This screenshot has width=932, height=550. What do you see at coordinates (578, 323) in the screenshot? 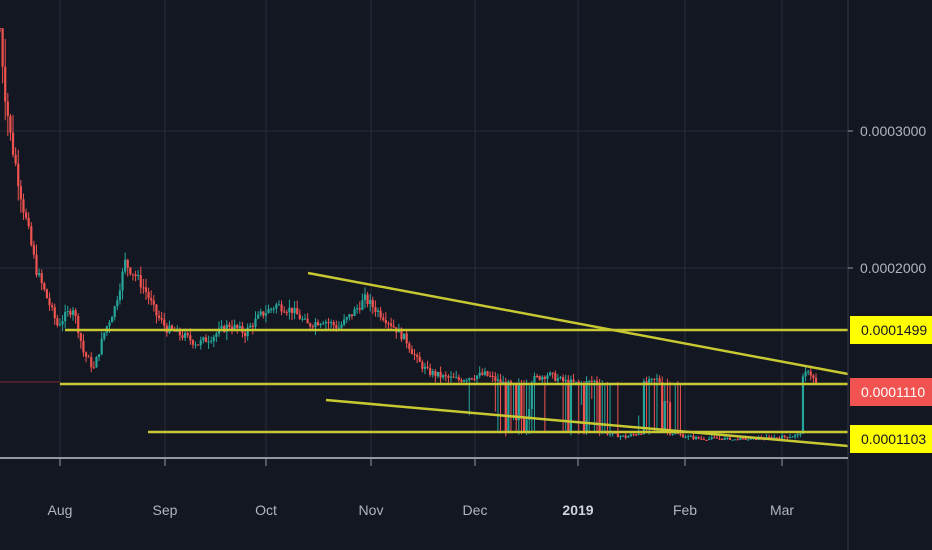
I see `trend-line-drawing` at bounding box center [578, 323].